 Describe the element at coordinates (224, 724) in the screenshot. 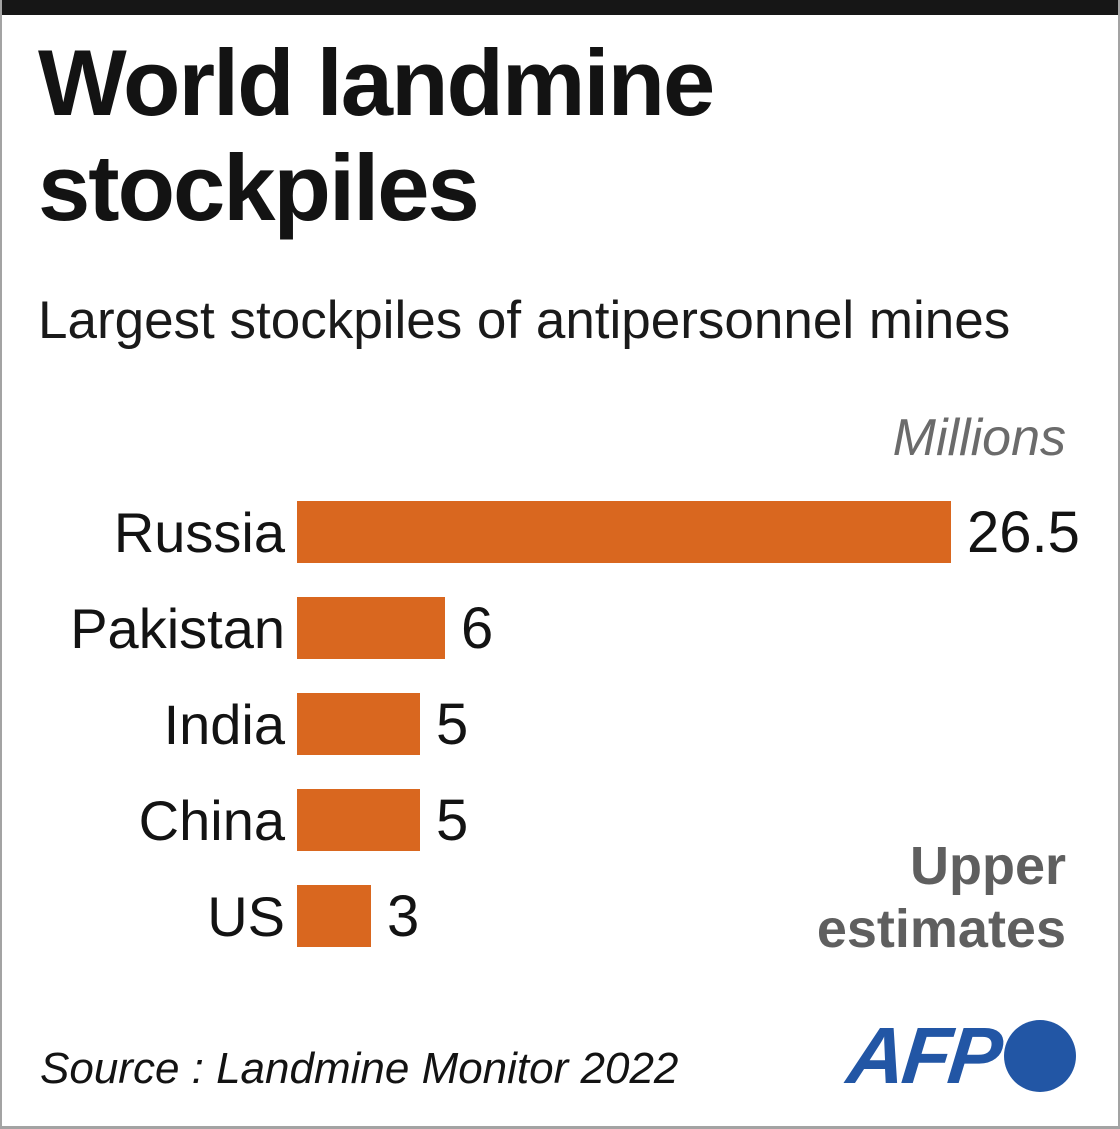

I see `bar-label-india: India` at that location.